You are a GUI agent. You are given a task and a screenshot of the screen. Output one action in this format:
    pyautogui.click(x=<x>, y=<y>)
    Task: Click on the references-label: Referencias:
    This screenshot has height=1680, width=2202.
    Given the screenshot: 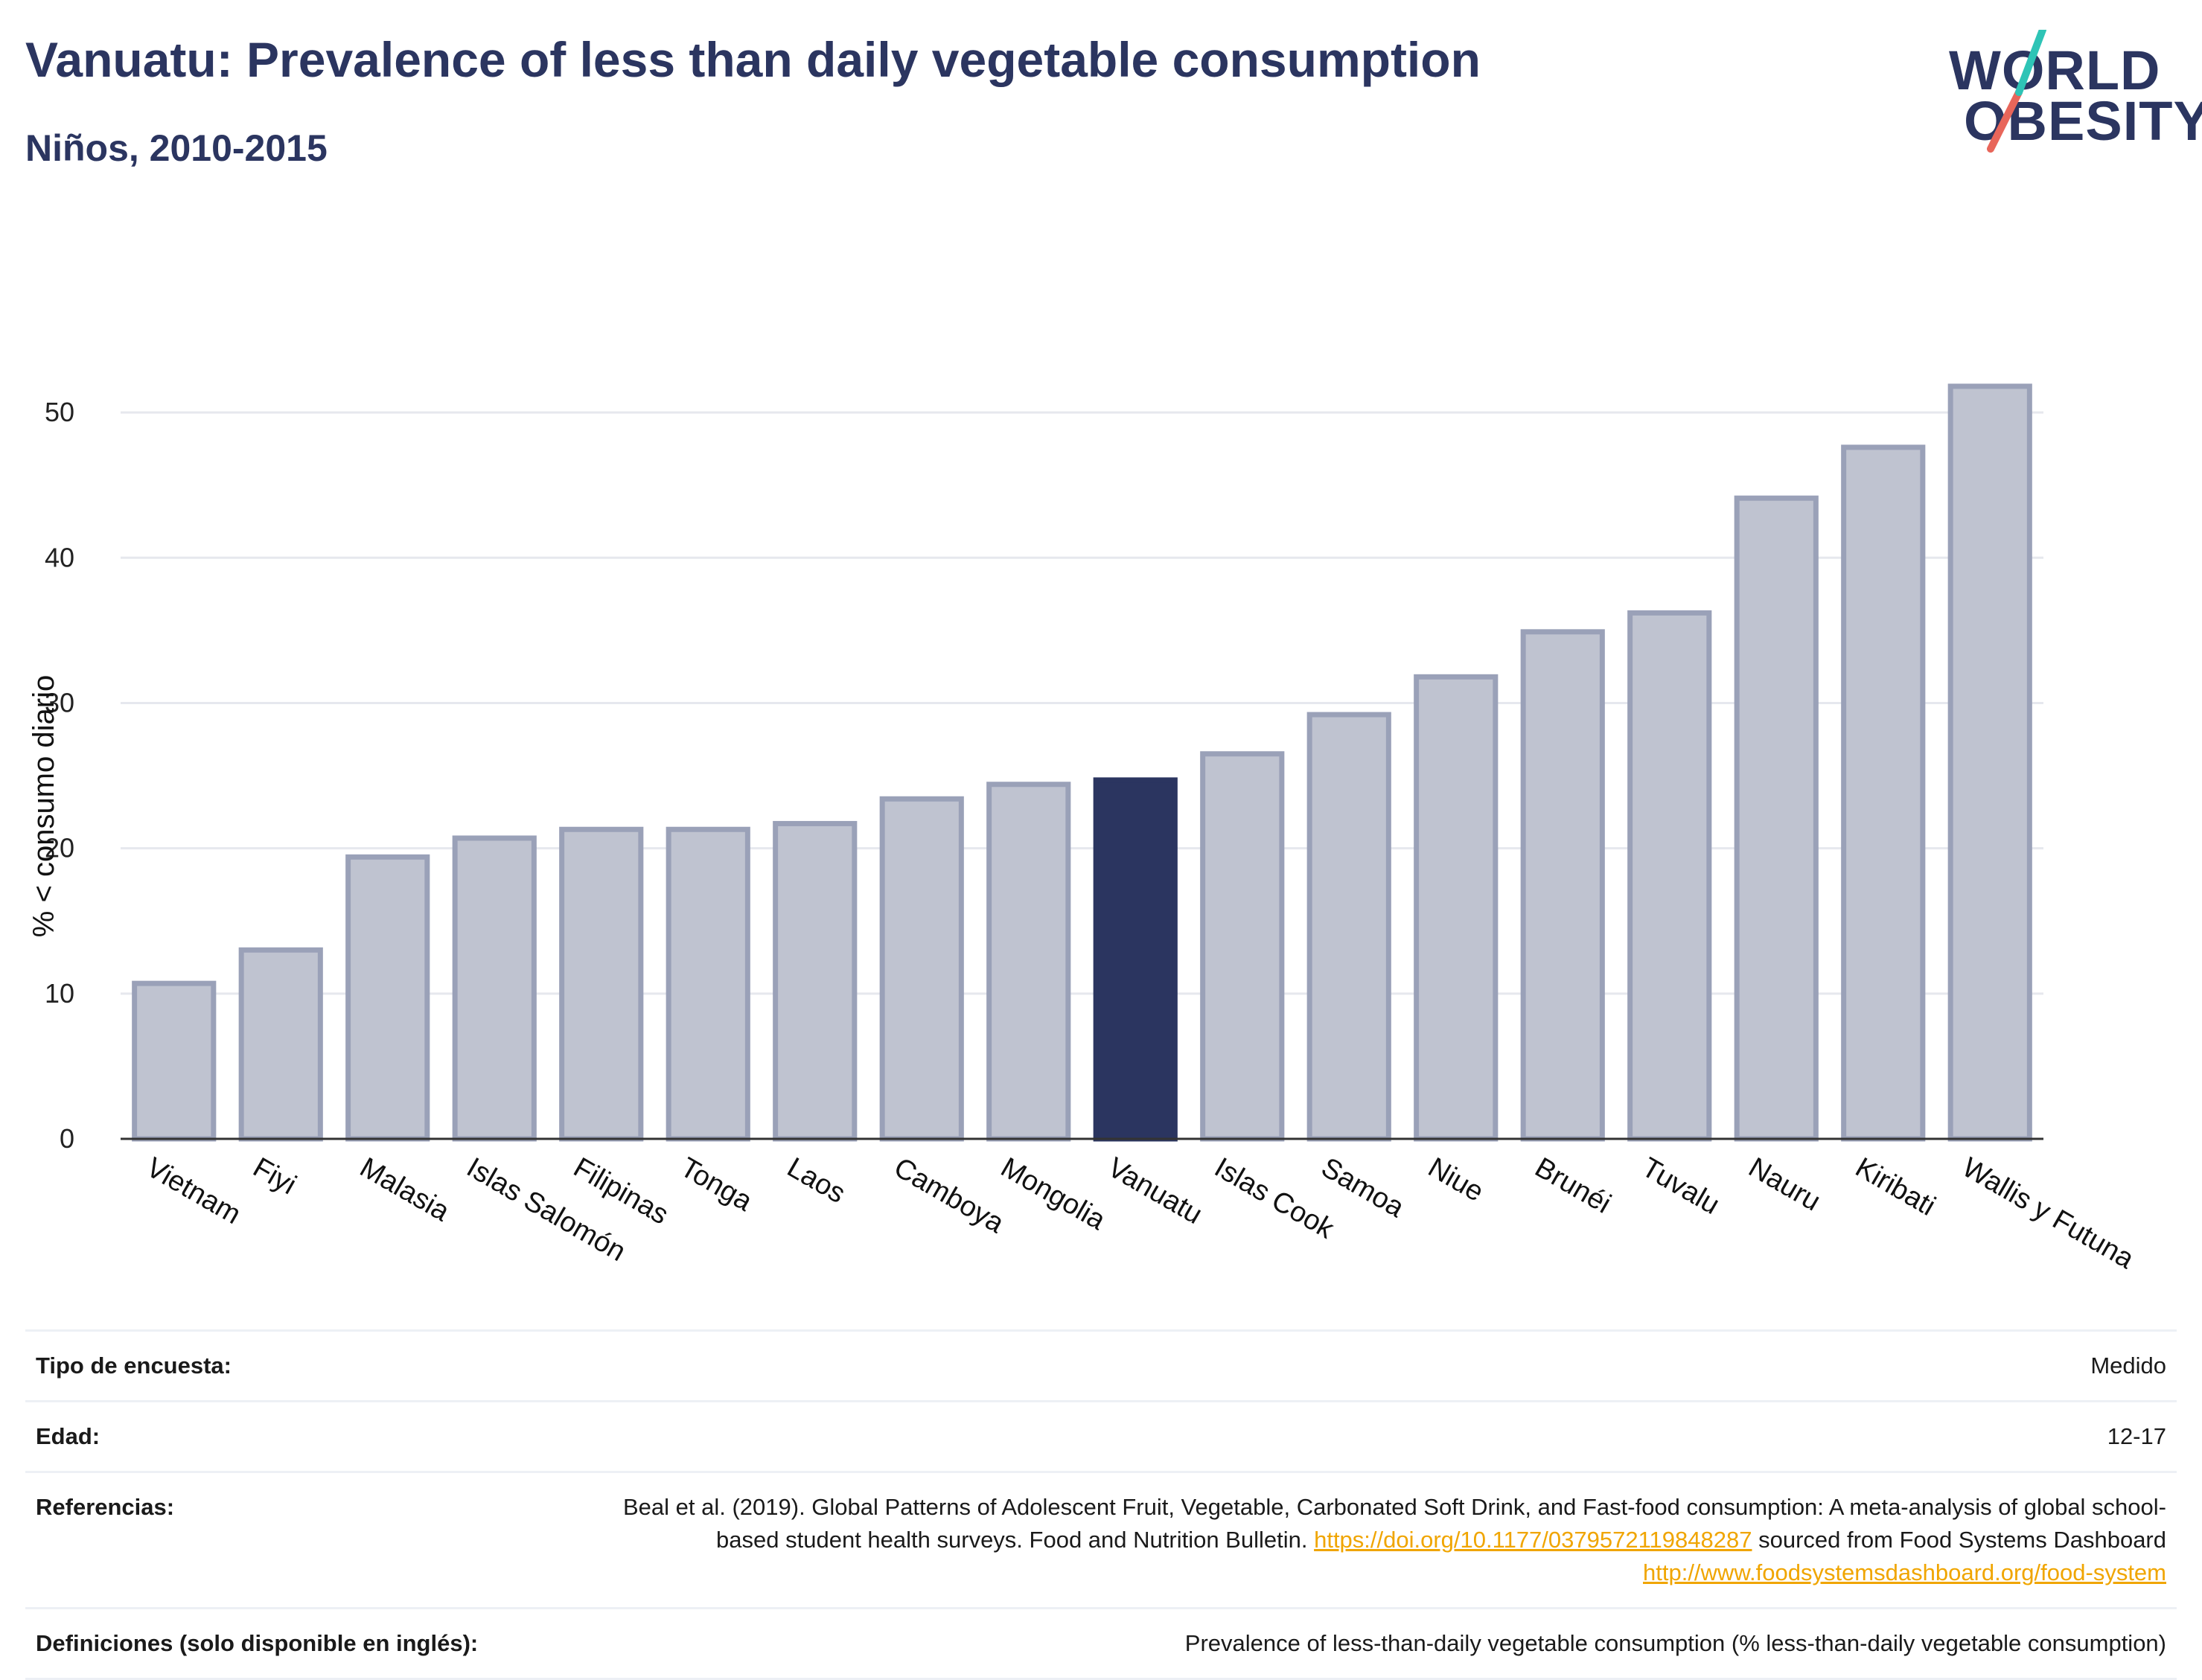 What is the action you would take?
    pyautogui.click(x=105, y=1507)
    